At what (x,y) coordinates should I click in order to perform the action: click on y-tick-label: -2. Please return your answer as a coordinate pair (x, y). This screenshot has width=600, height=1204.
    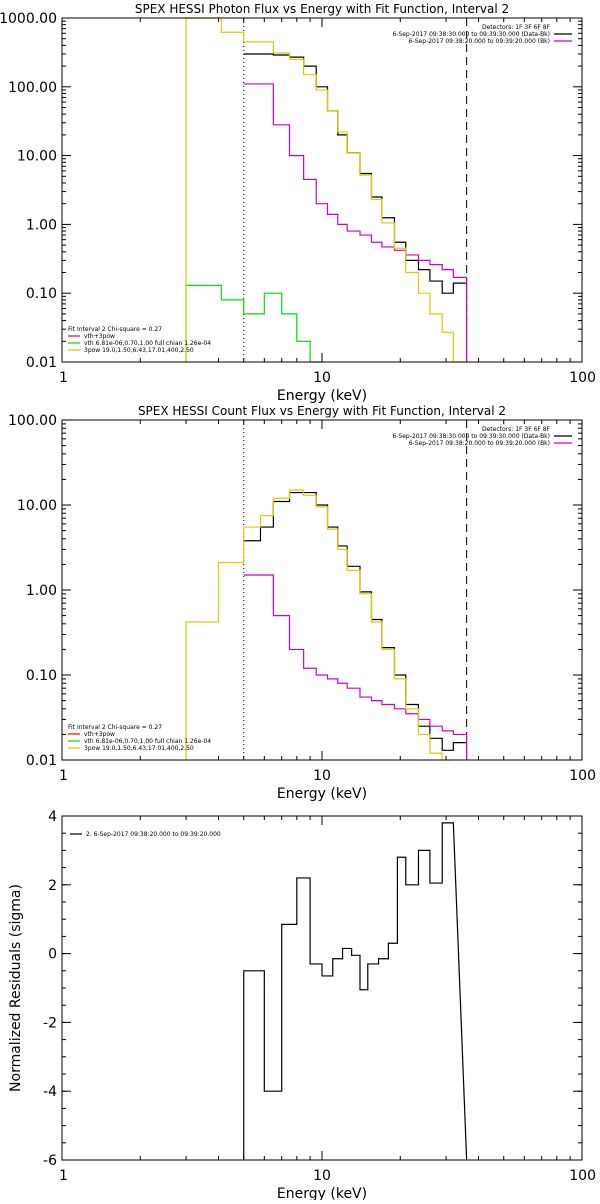
    Looking at the image, I should click on (50, 1023).